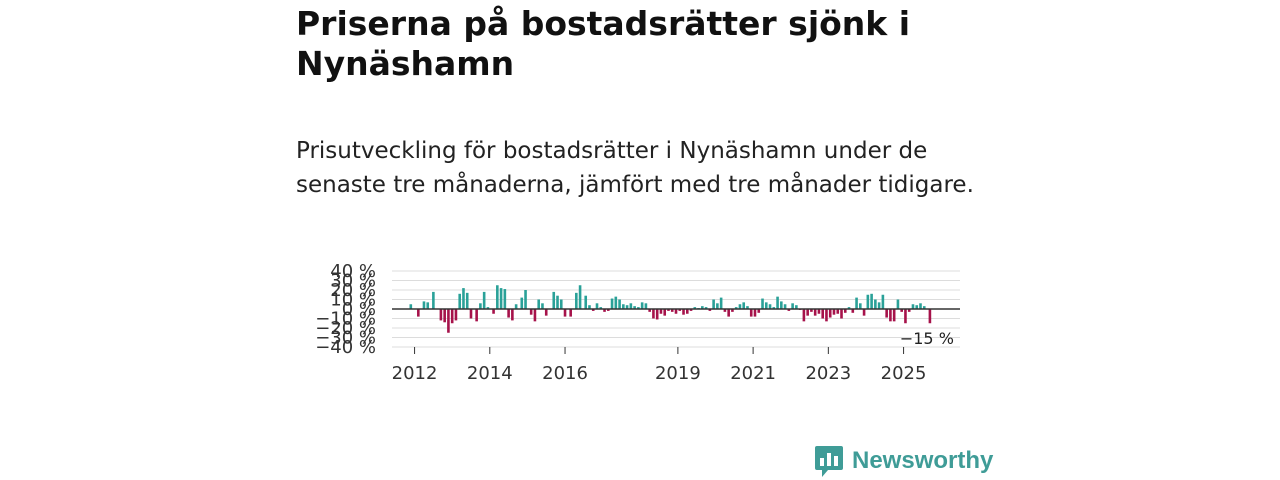 The height and width of the screenshot is (480, 1280). I want to click on y-axis-tick-labels: 40 %30 %20 %10 %0 %−10 %−20 %−30 %−40 %, so click(345, 309).